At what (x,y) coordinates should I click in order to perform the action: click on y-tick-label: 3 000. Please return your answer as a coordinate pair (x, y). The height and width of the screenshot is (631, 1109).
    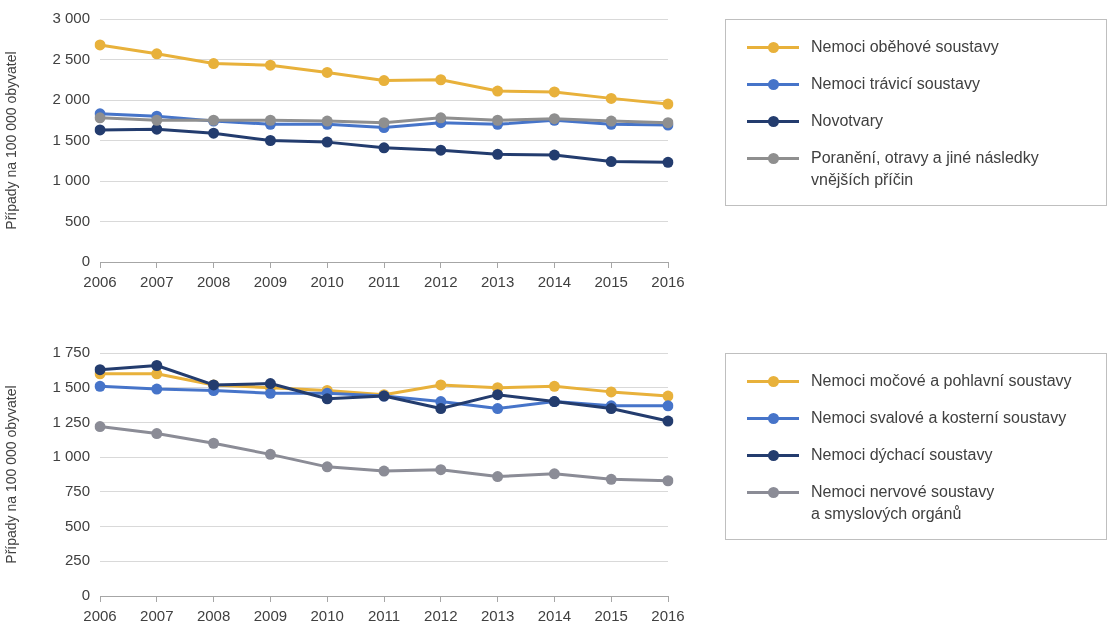
    Looking at the image, I should click on (71, 18).